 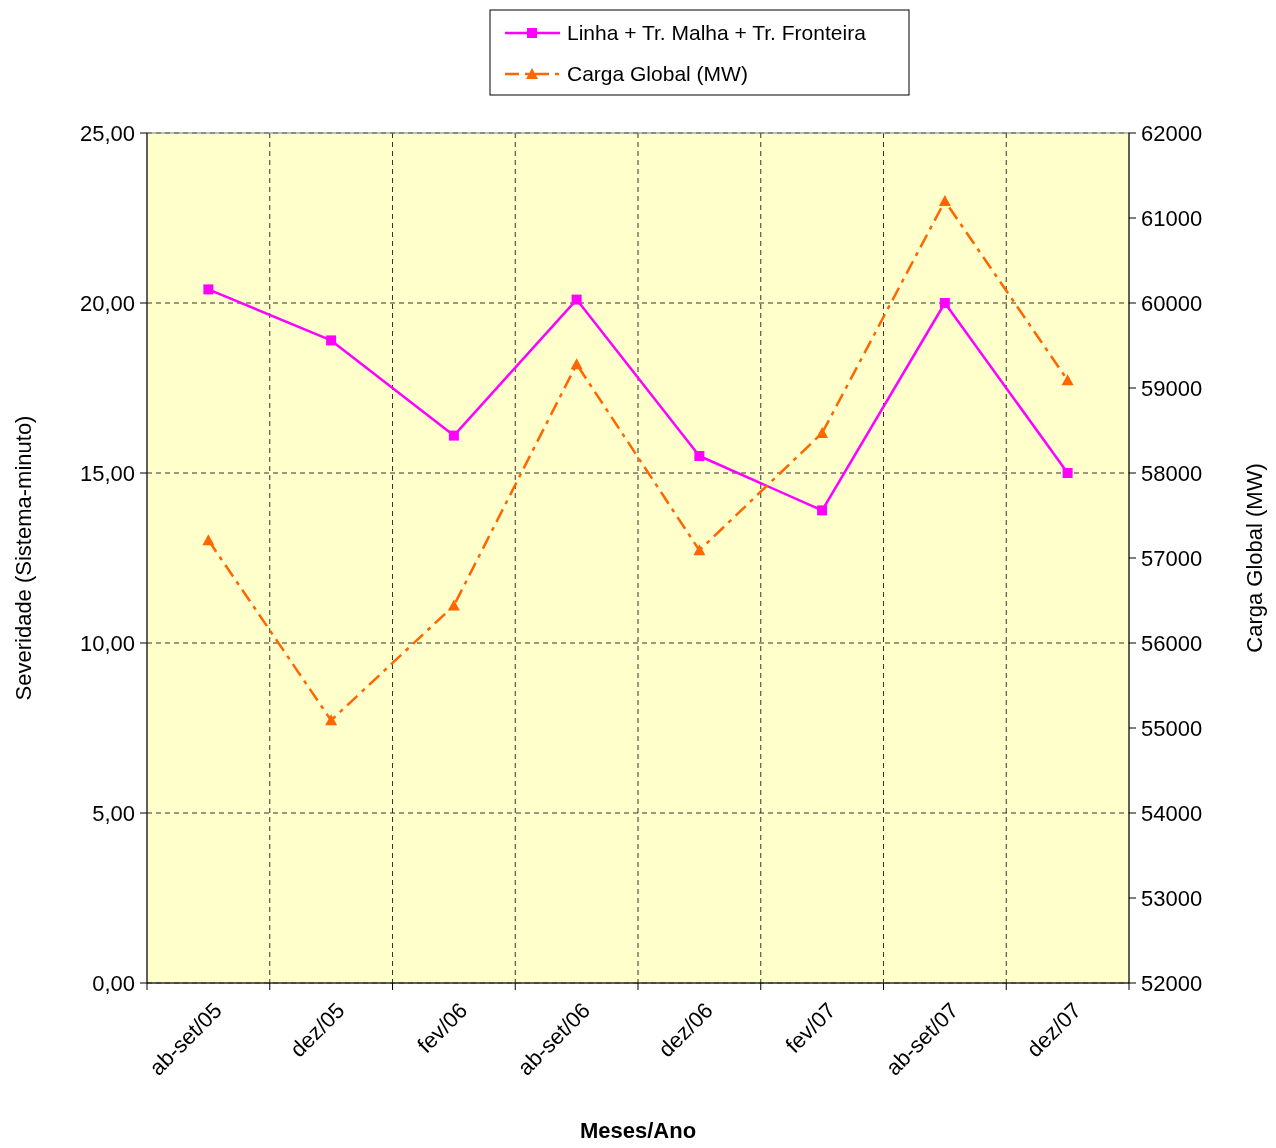 What do you see at coordinates (107, 473) in the screenshot?
I see `y-tick-label: 15,00` at bounding box center [107, 473].